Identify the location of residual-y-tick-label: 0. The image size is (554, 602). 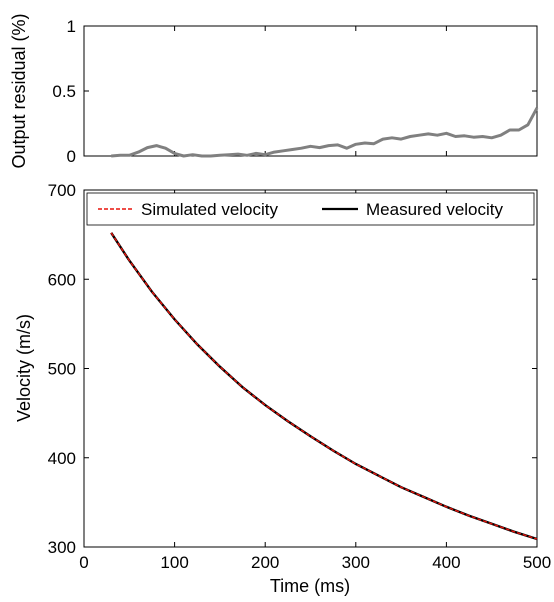
(71, 156).